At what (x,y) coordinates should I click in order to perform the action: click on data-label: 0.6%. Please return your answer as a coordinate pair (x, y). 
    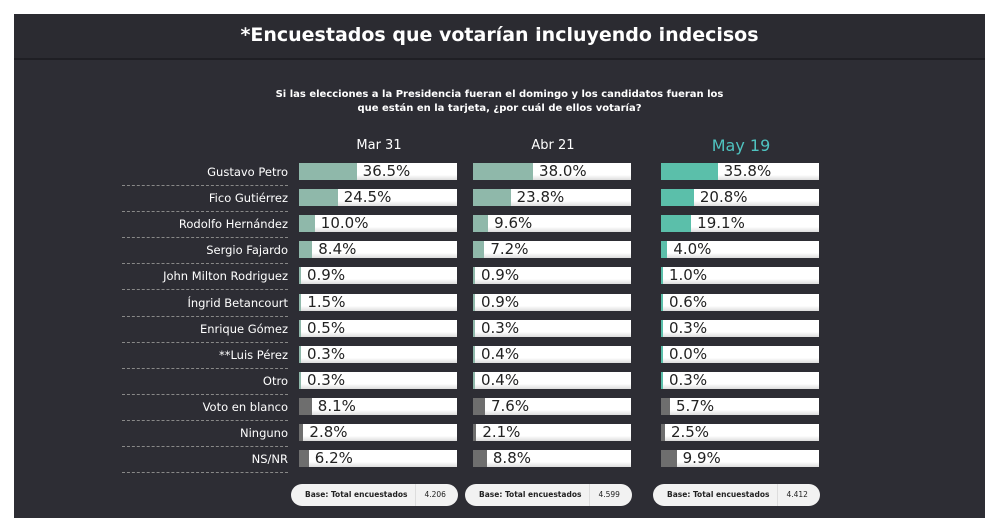
    Looking at the image, I should click on (688, 301).